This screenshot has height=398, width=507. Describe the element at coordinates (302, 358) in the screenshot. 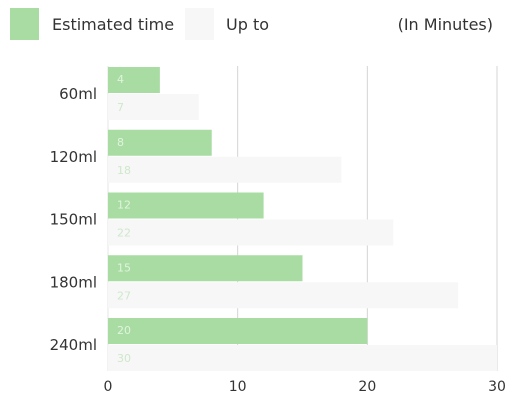

I see `bar-up-to-240ml` at that location.